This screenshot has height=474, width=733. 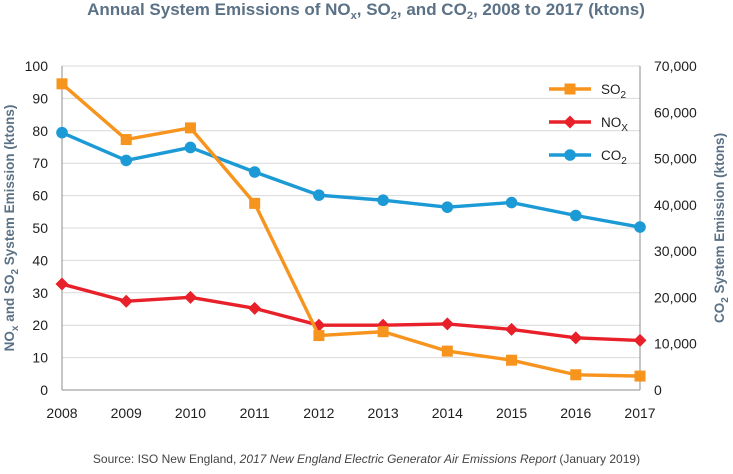 What do you see at coordinates (40, 196) in the screenshot?
I see `y-left-tick-label: 60` at bounding box center [40, 196].